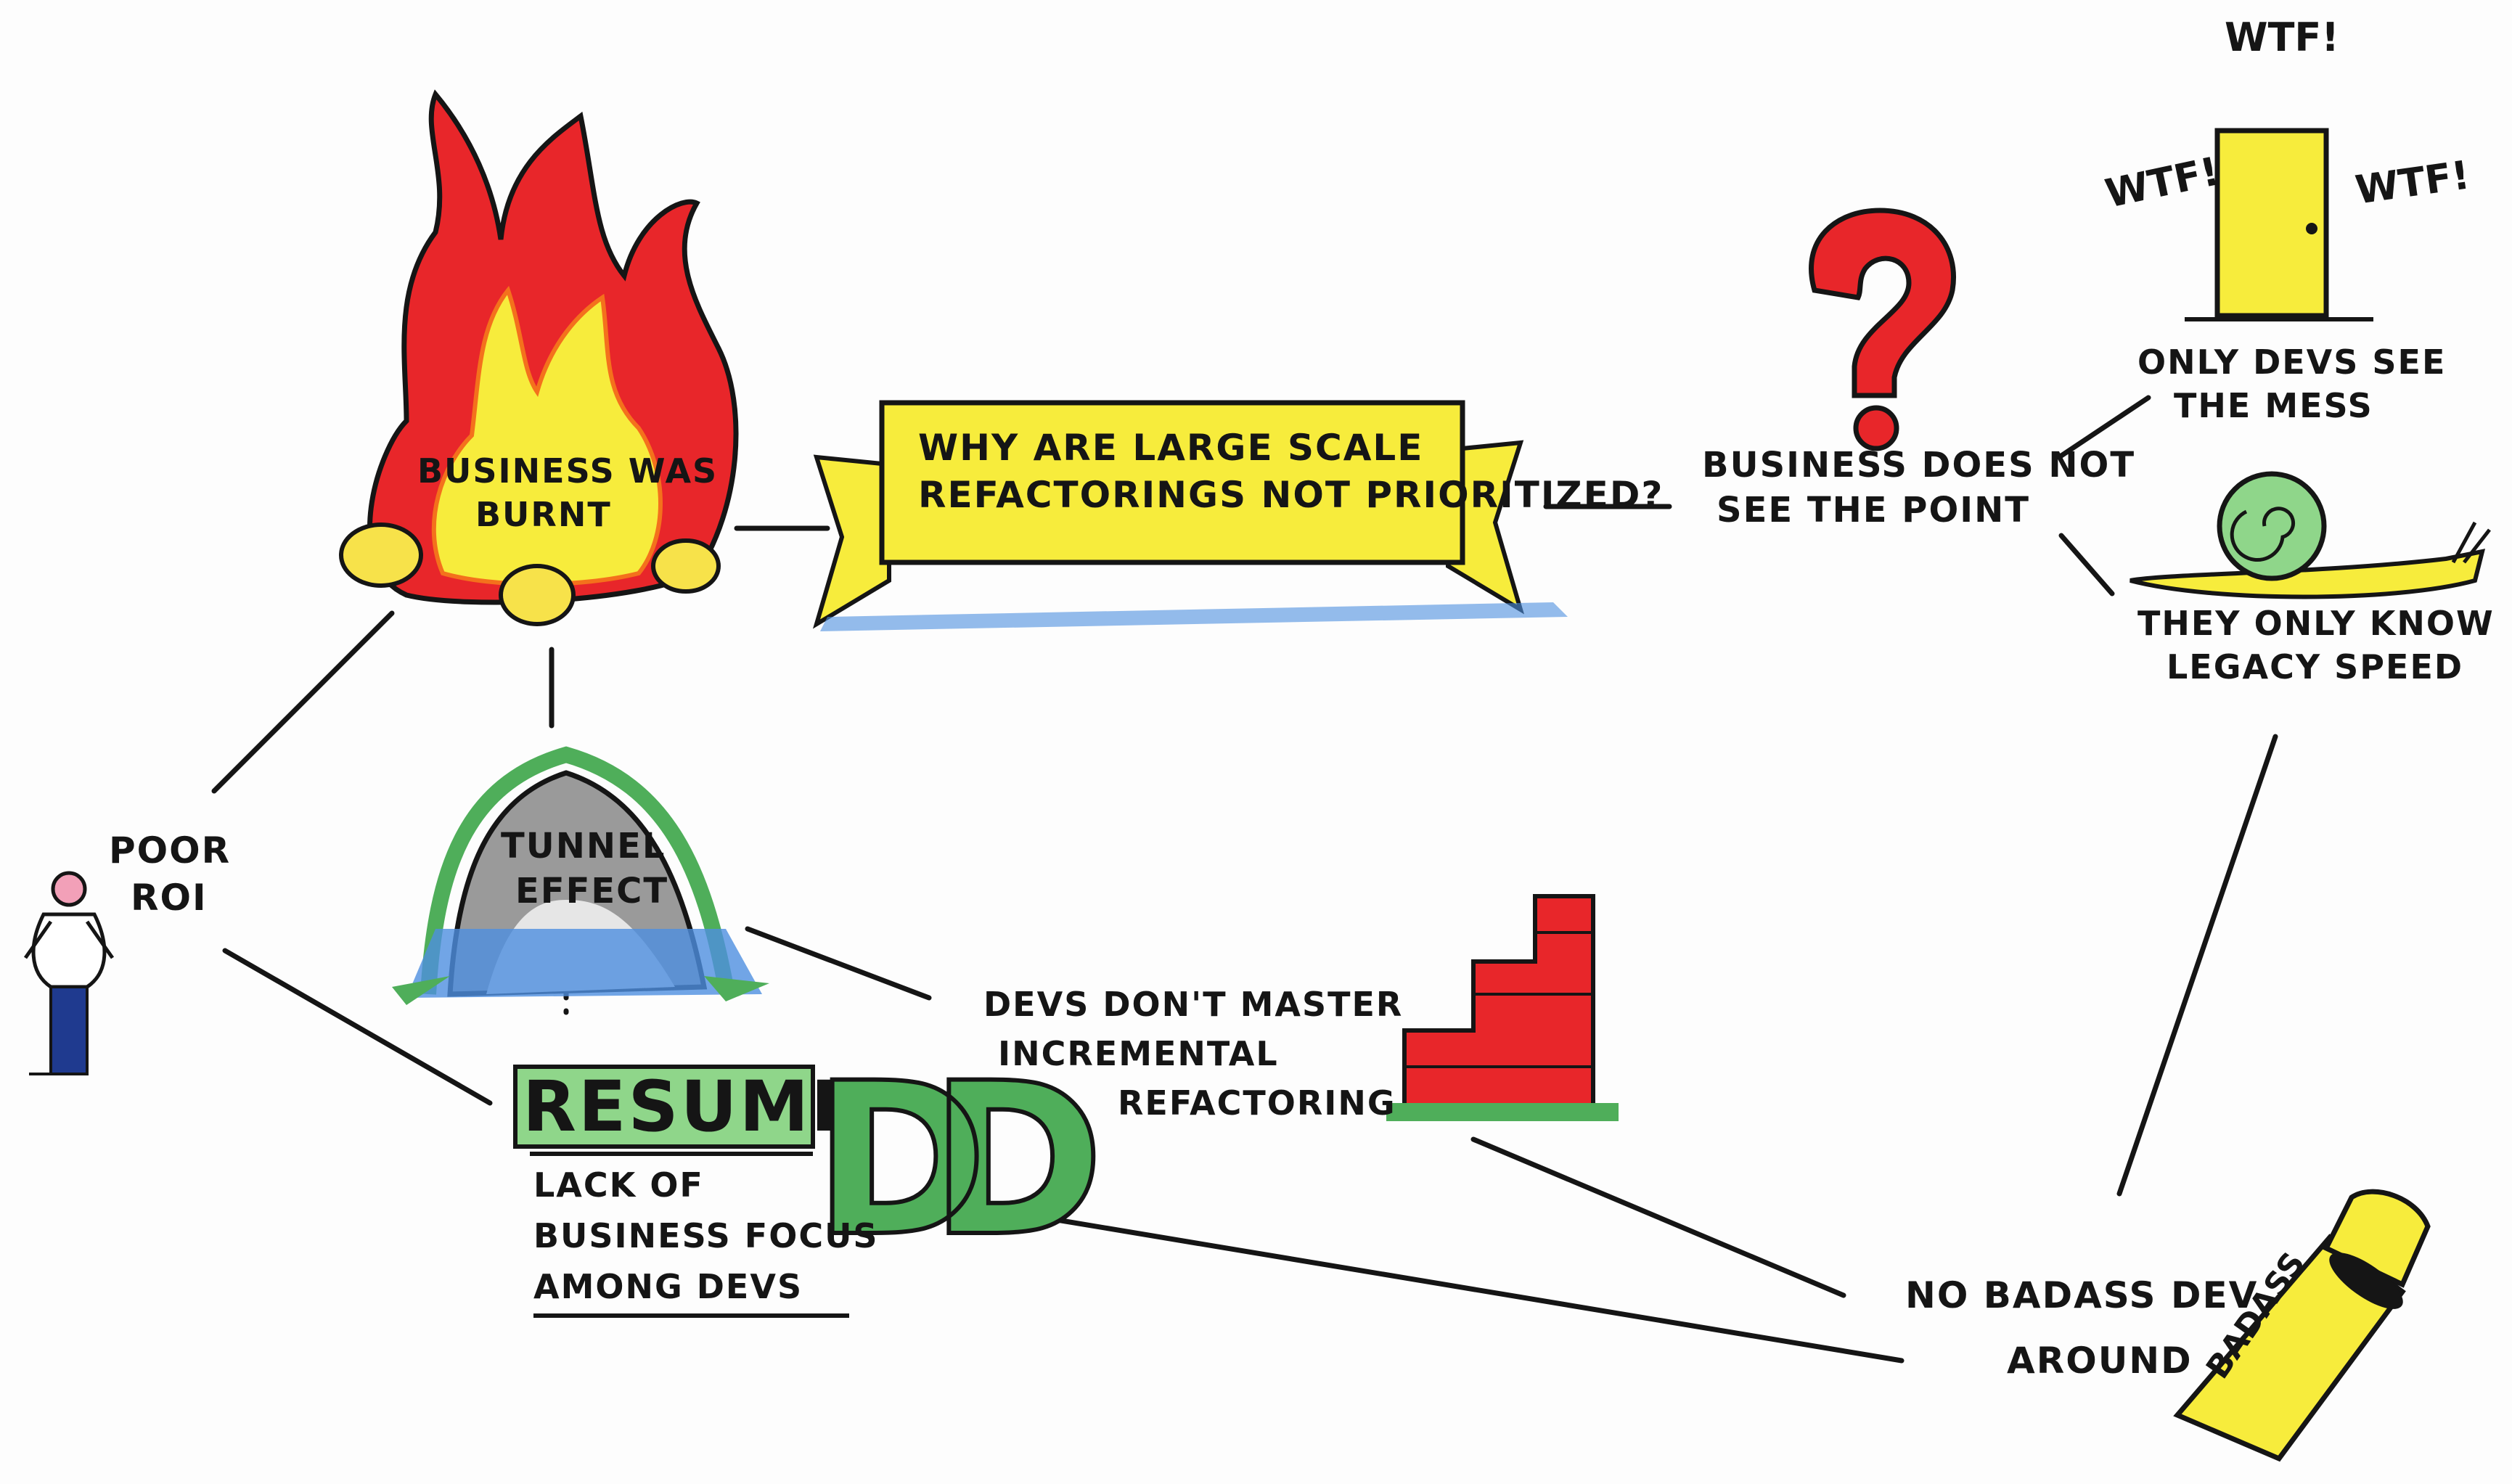 This screenshot has height=1484, width=2512. What do you see at coordinates (692, 1106) in the screenshot?
I see `resume-word: RESUME` at bounding box center [692, 1106].